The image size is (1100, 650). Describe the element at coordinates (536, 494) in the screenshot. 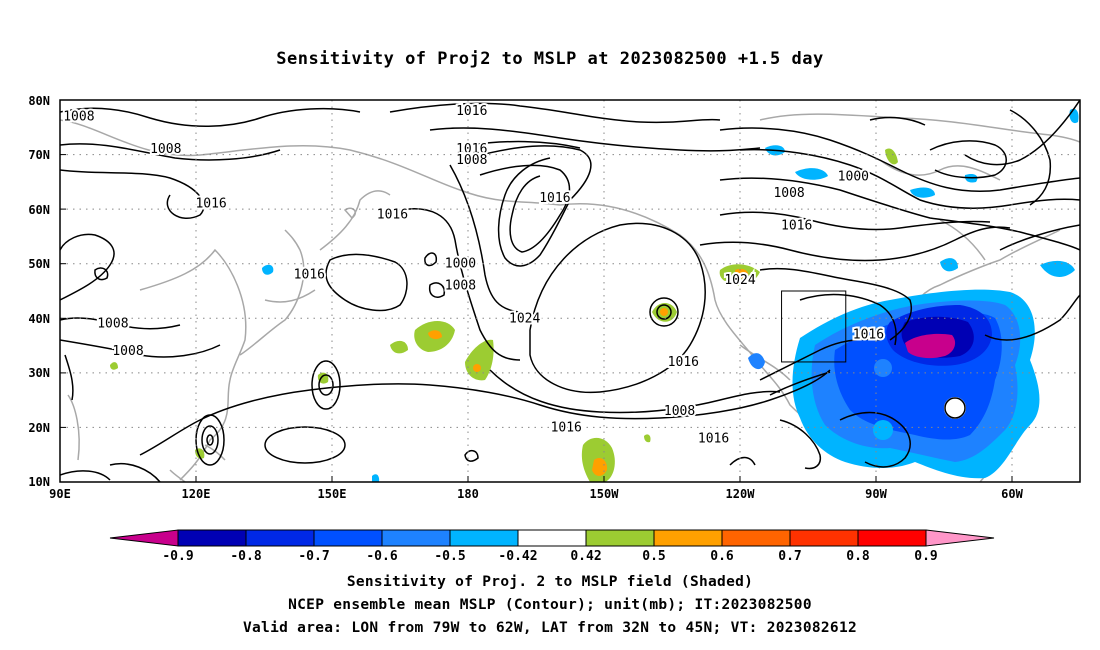

I see `lon-axis-labels: 90E 120E 150E 180 150W 120W 90W 60W` at that location.